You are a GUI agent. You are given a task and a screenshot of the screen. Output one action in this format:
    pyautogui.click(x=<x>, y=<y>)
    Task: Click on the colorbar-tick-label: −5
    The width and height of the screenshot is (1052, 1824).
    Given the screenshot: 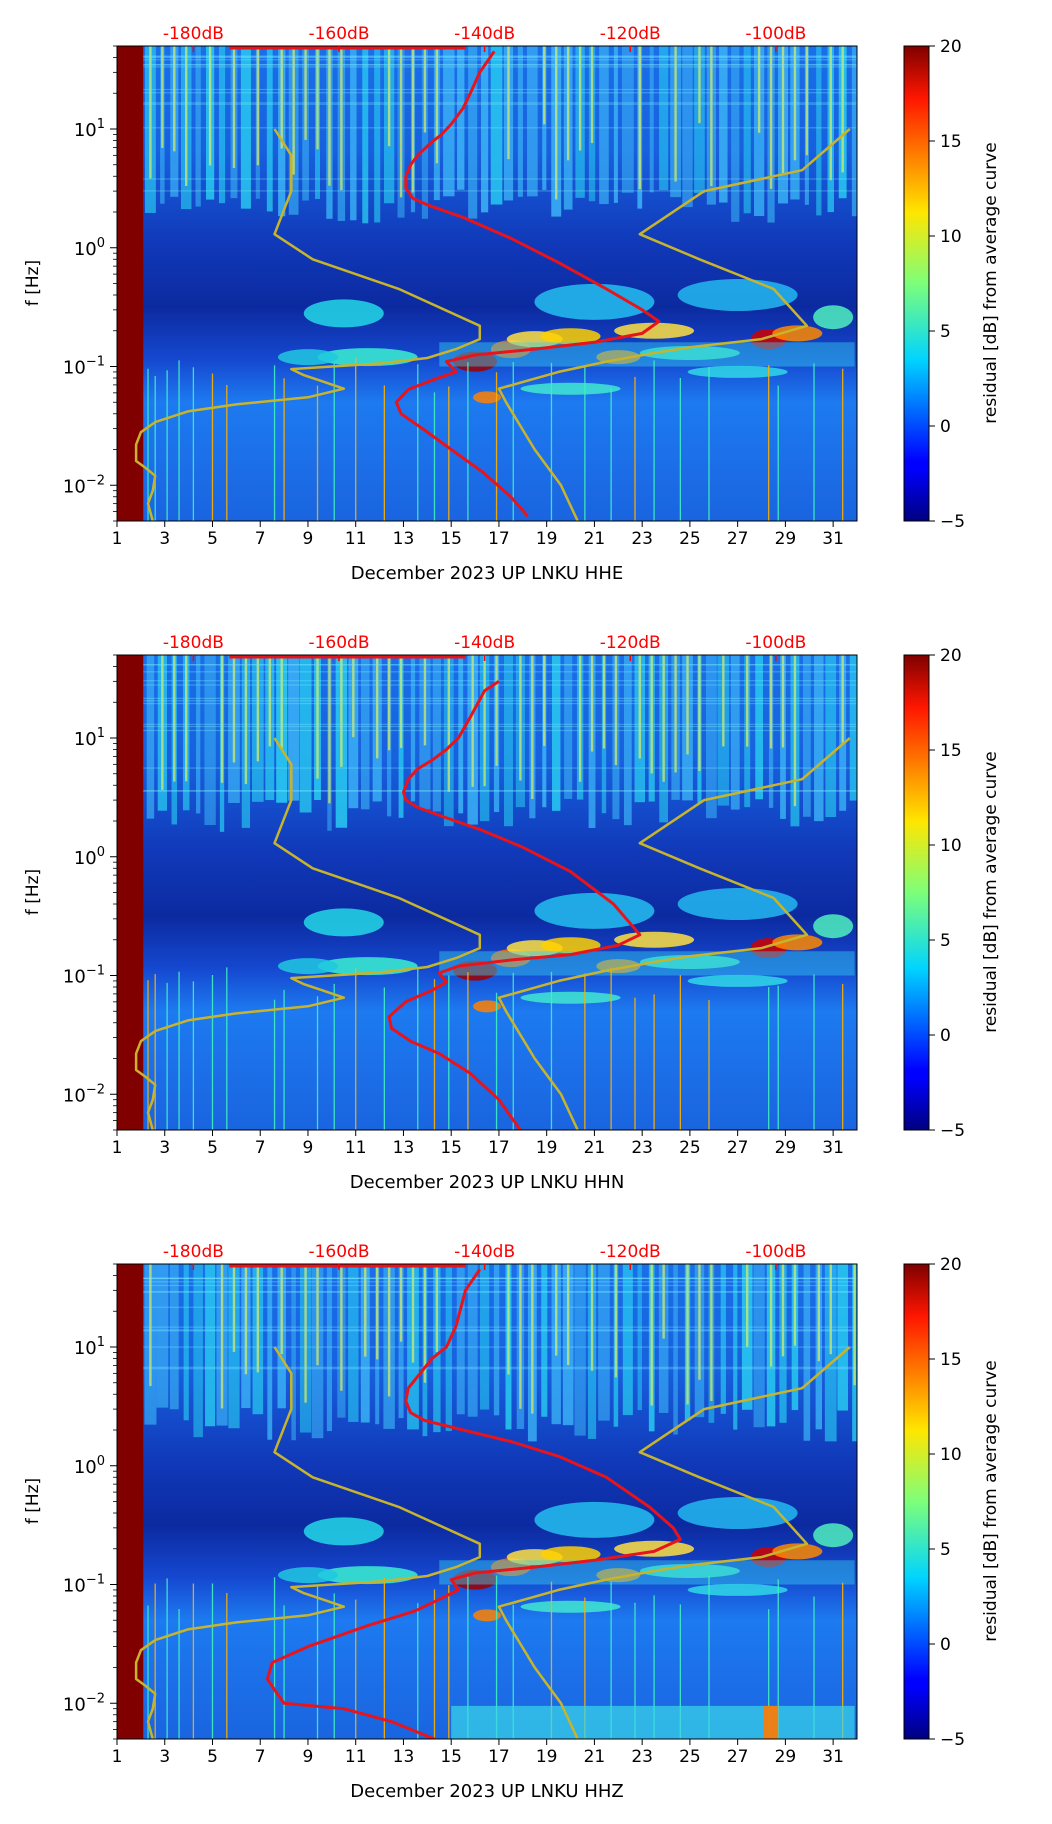 What is the action you would take?
    pyautogui.click(x=952, y=522)
    